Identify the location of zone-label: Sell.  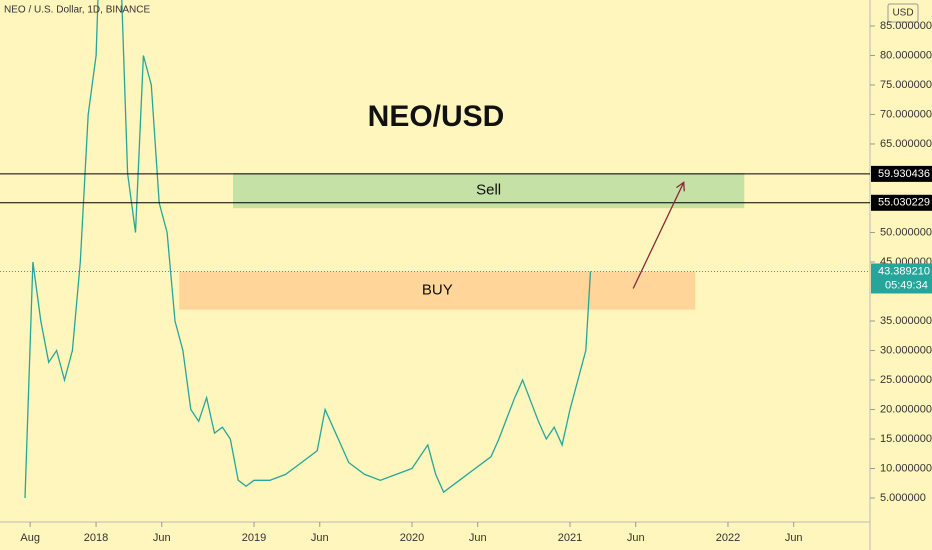
(488, 190).